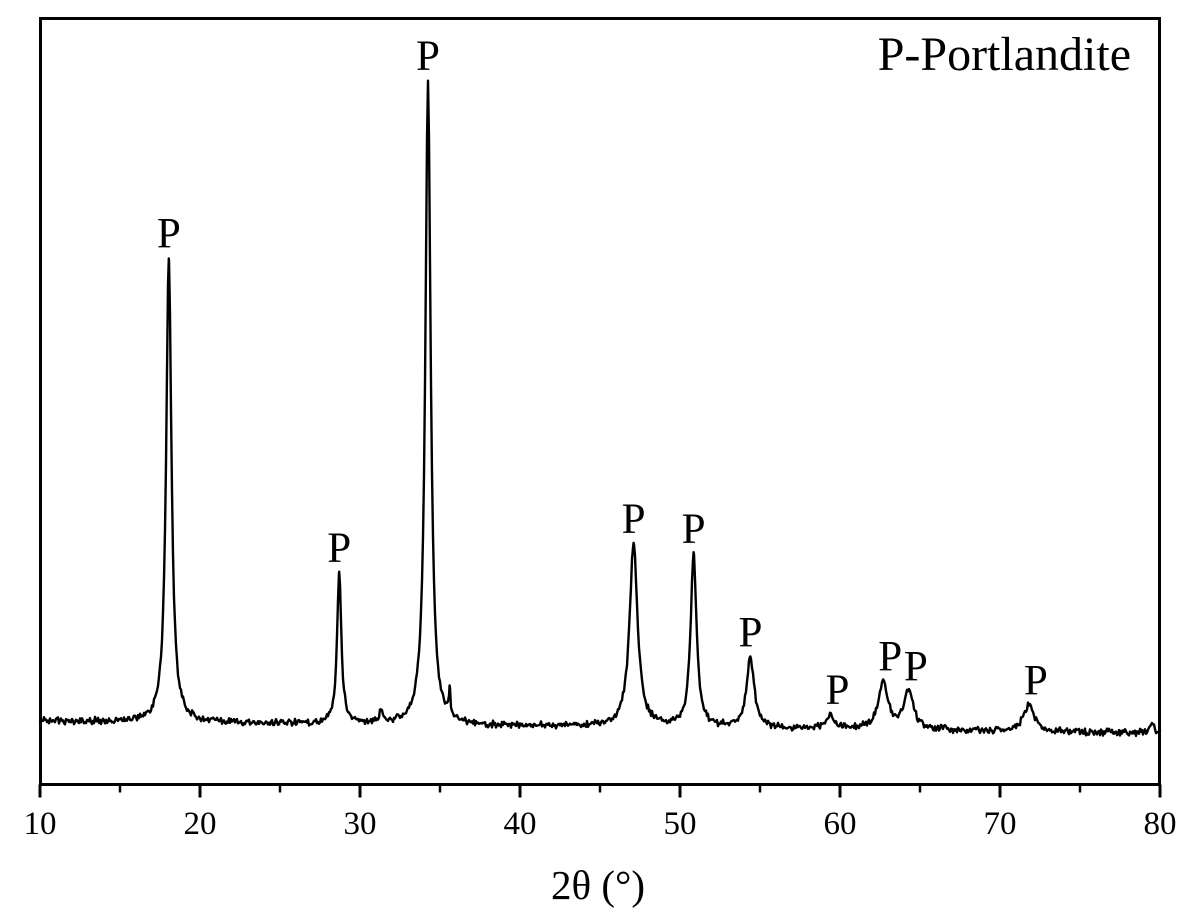 The width and height of the screenshot is (1200, 918). What do you see at coordinates (520, 824) in the screenshot?
I see `x-tick-label: 40` at bounding box center [520, 824].